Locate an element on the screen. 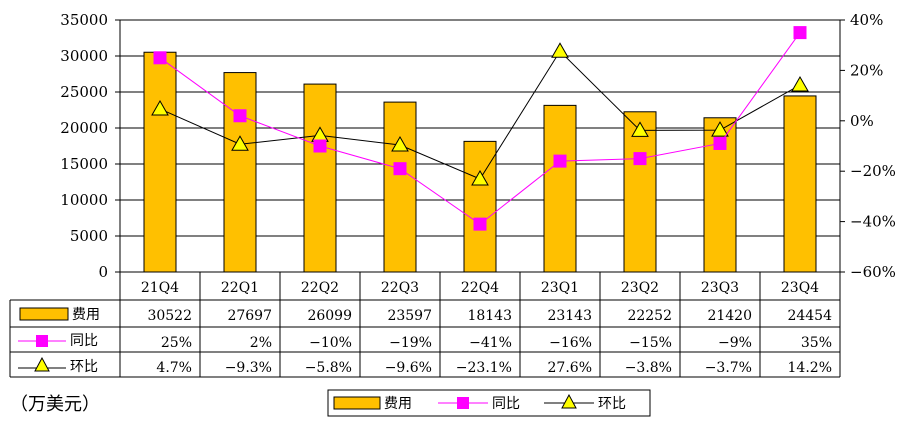 The width and height of the screenshot is (900, 428). table-cell: −5.8% is located at coordinates (328, 368).